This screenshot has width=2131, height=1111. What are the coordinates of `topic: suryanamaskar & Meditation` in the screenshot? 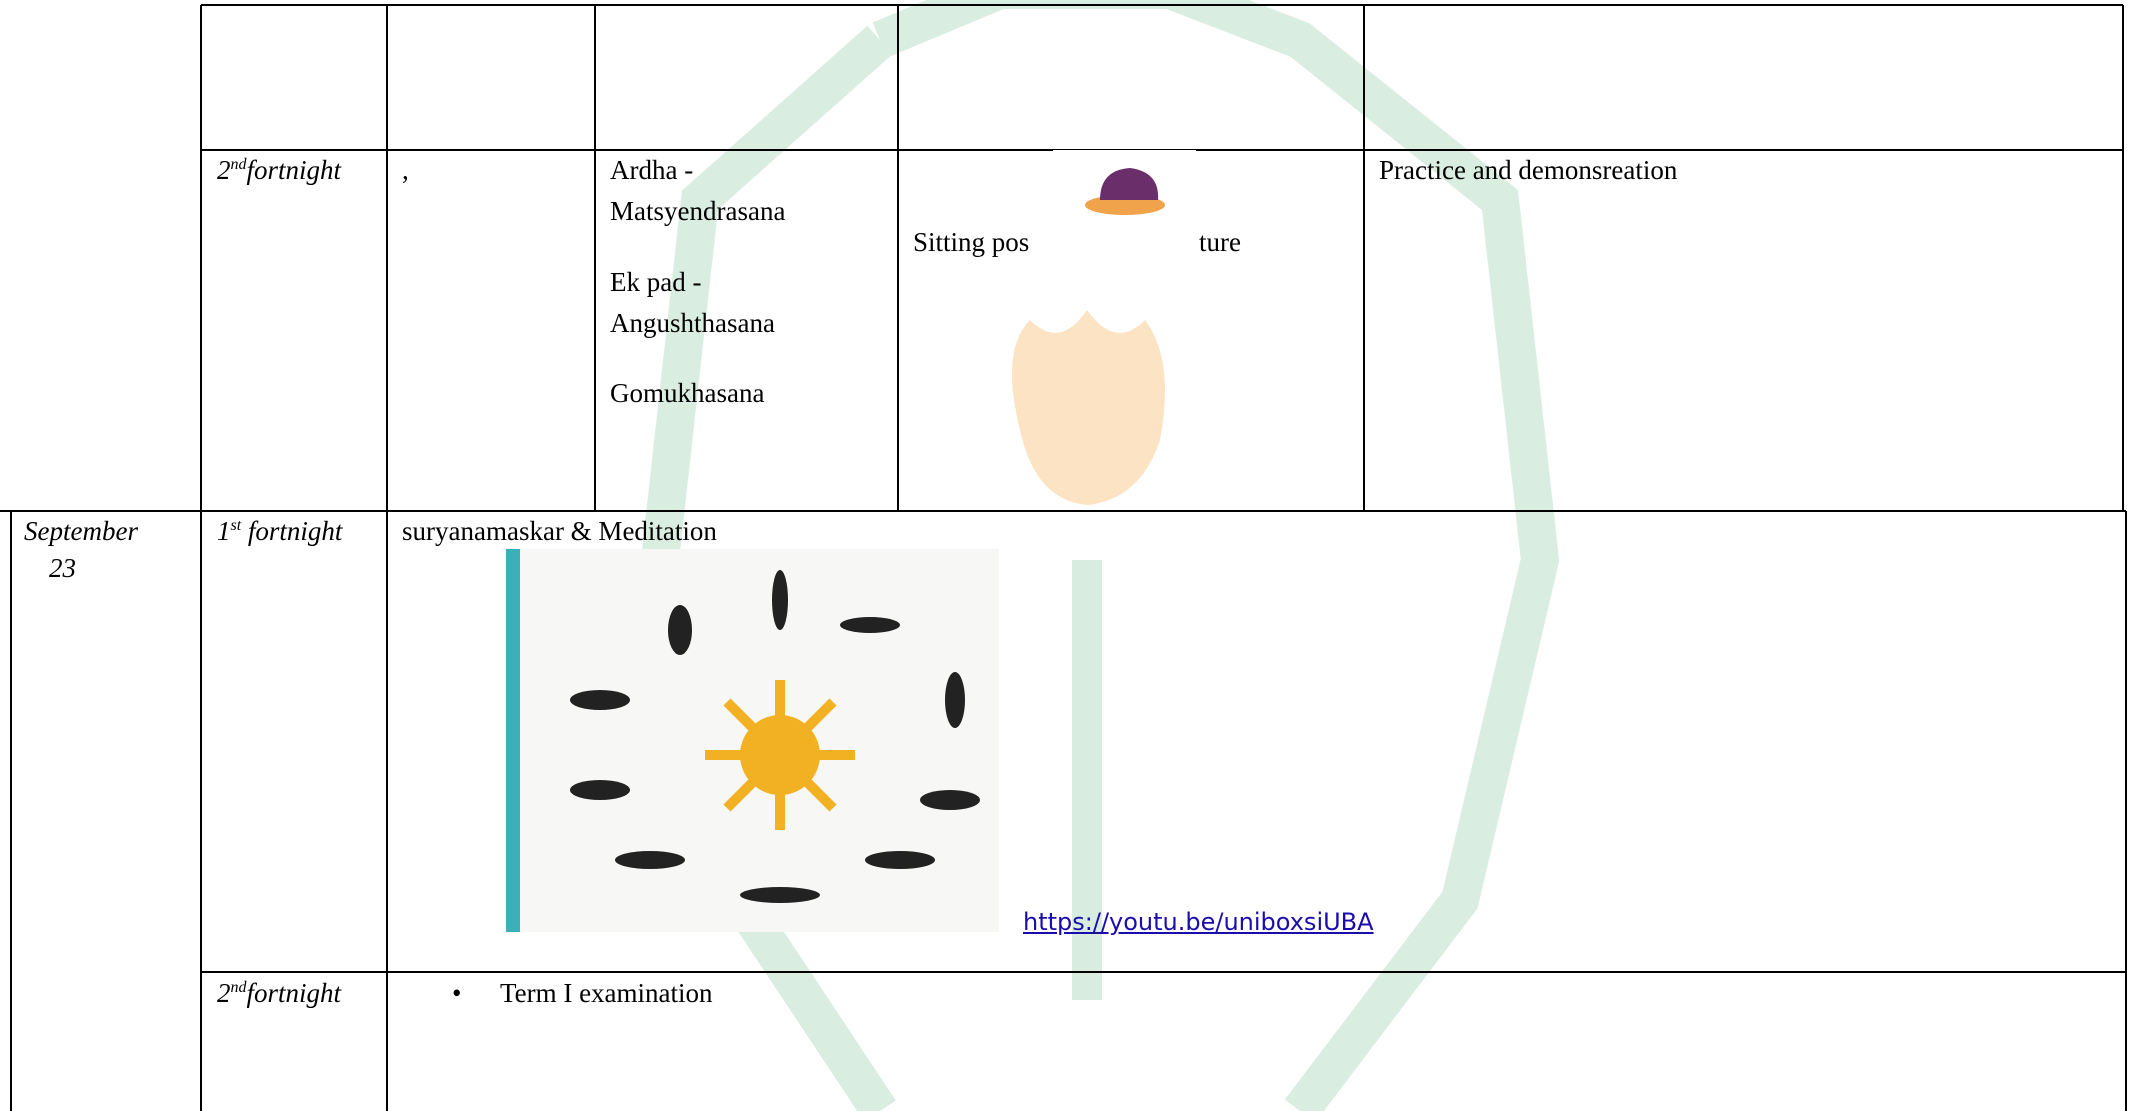 It's located at (559, 531).